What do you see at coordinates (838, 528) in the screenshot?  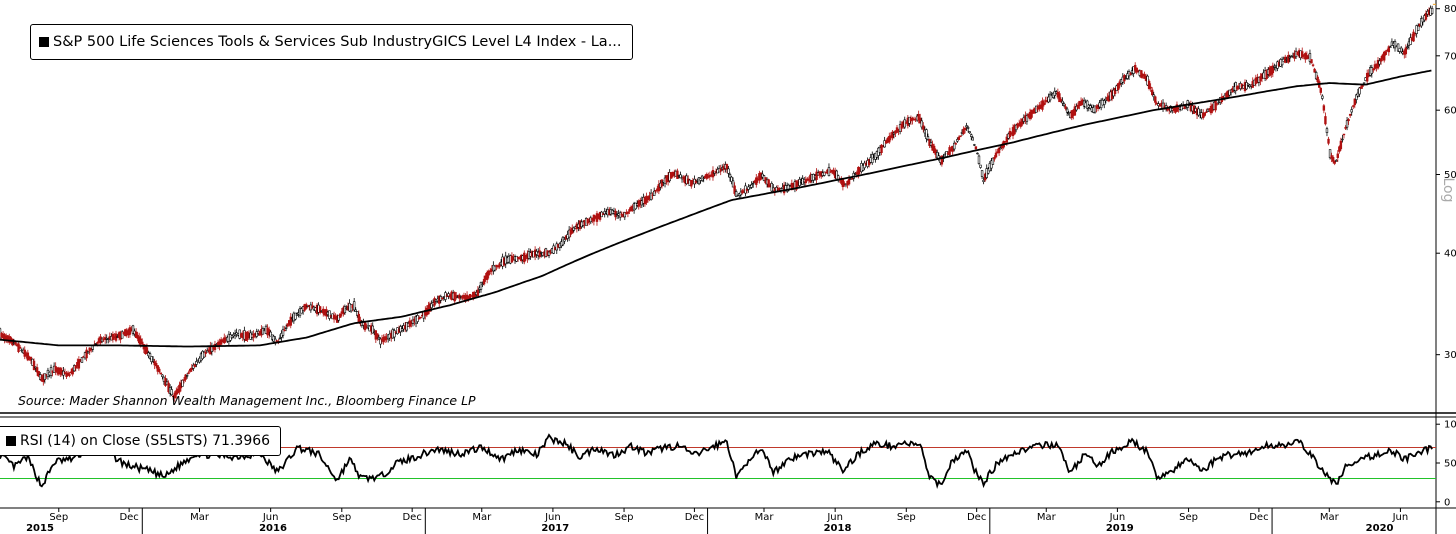 I see `x-year-label: 2018` at bounding box center [838, 528].